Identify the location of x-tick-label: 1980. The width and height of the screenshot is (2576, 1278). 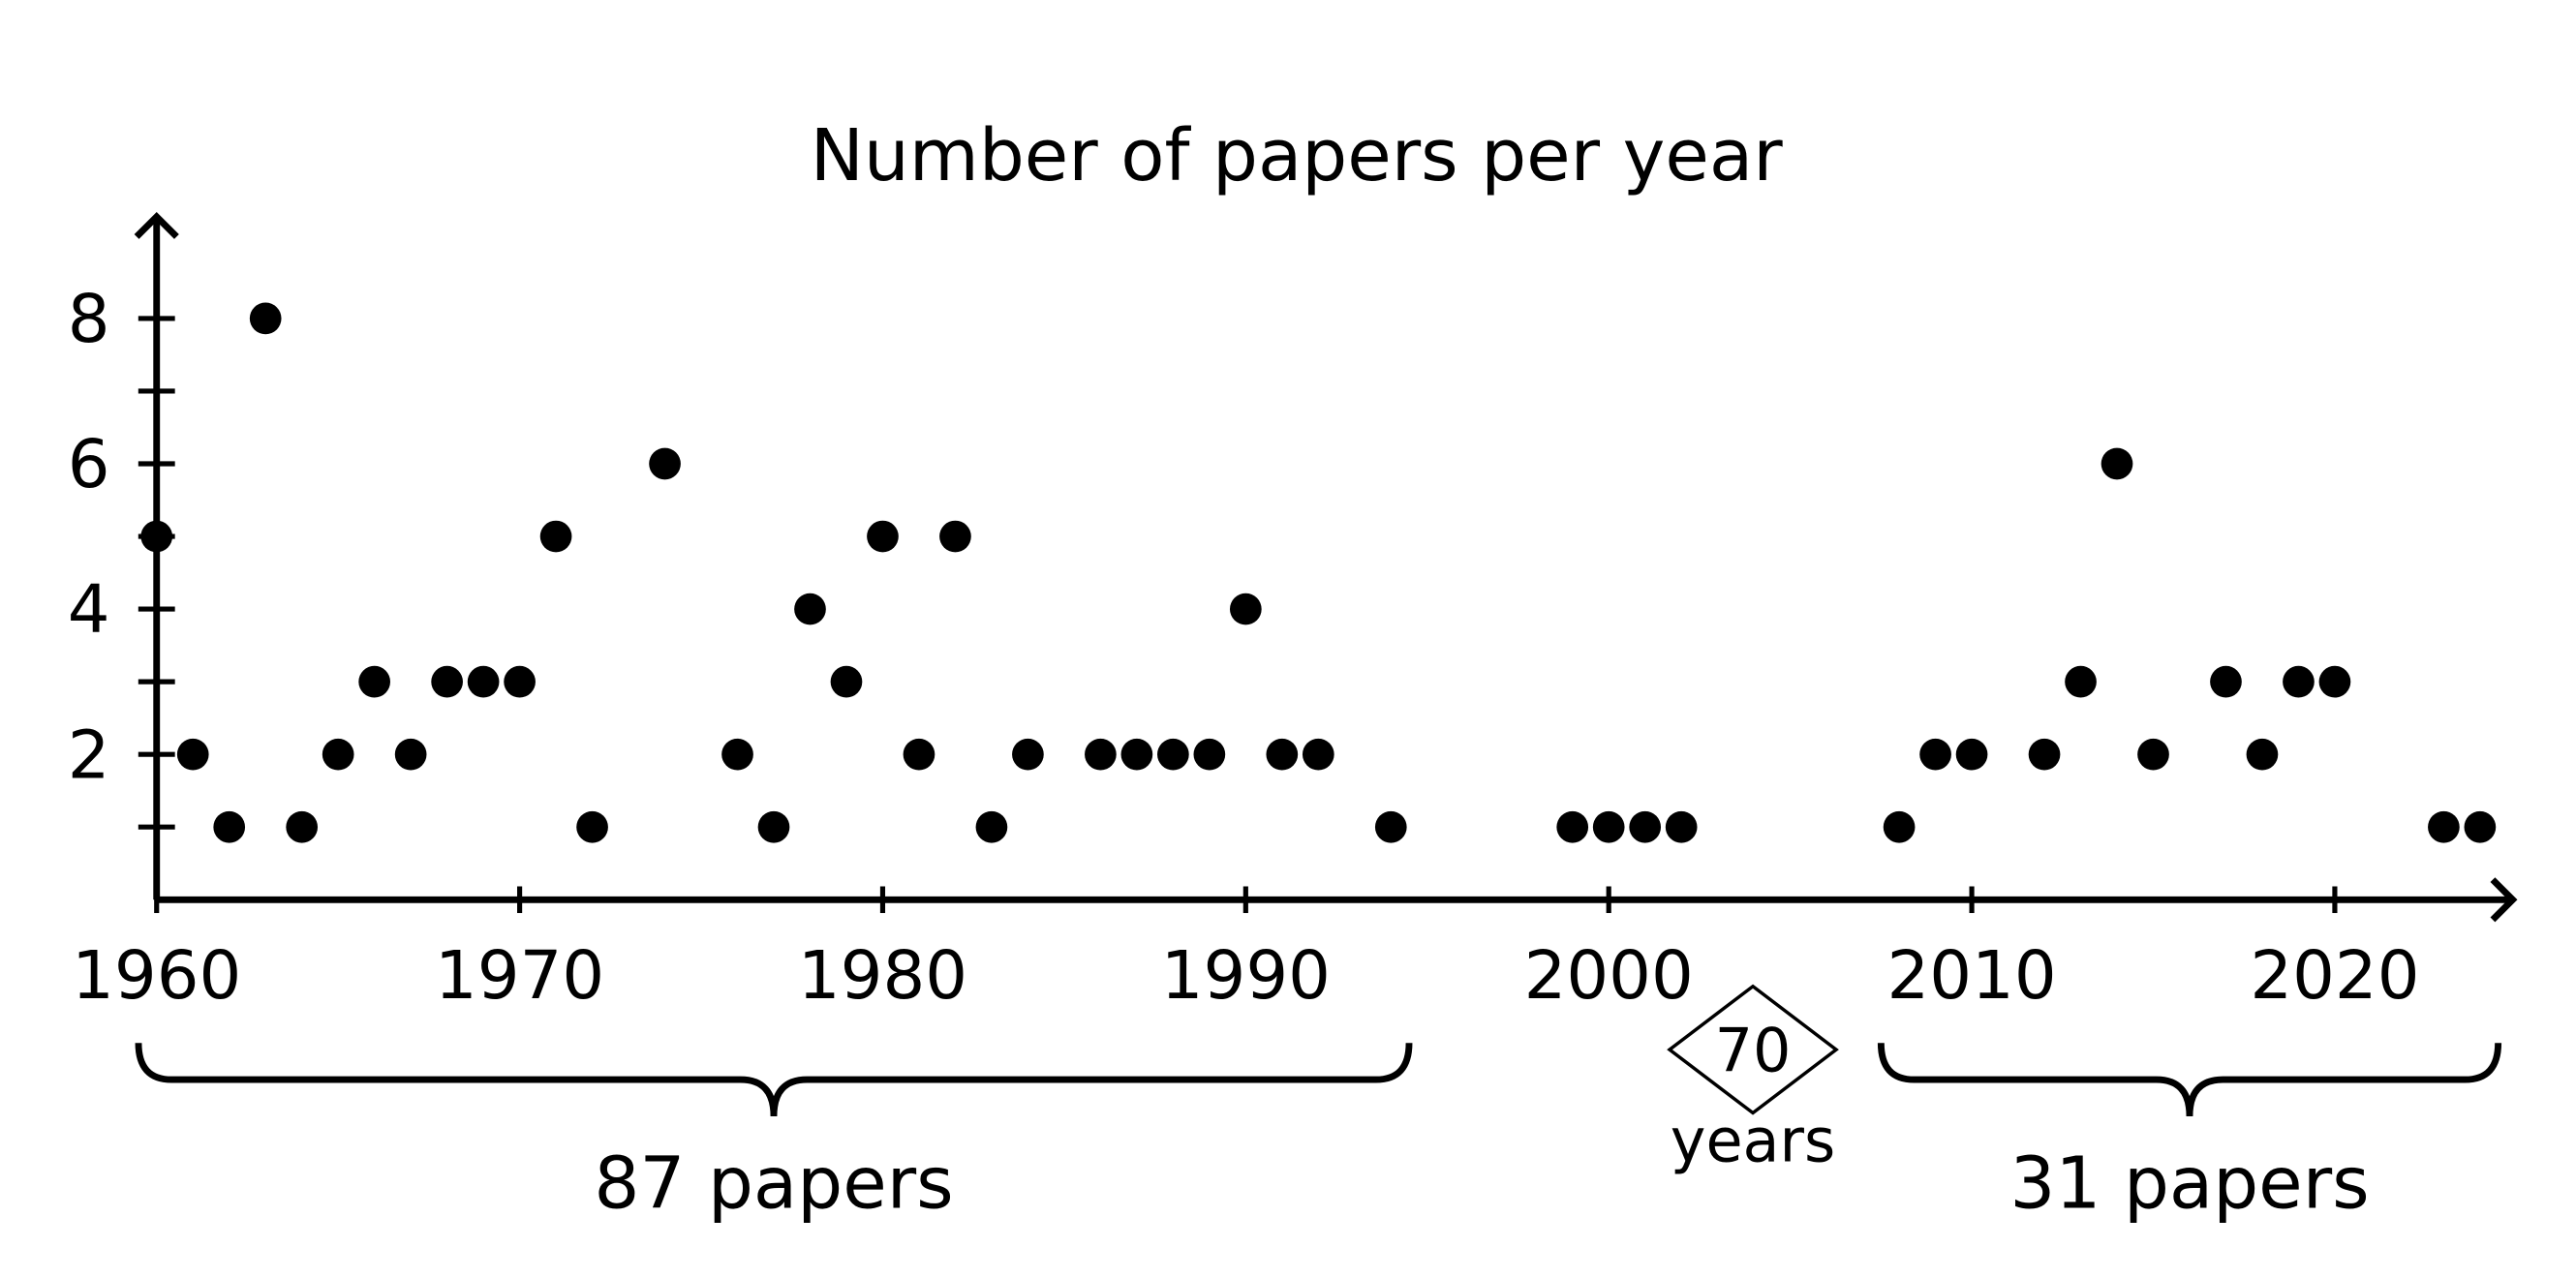
(882, 976).